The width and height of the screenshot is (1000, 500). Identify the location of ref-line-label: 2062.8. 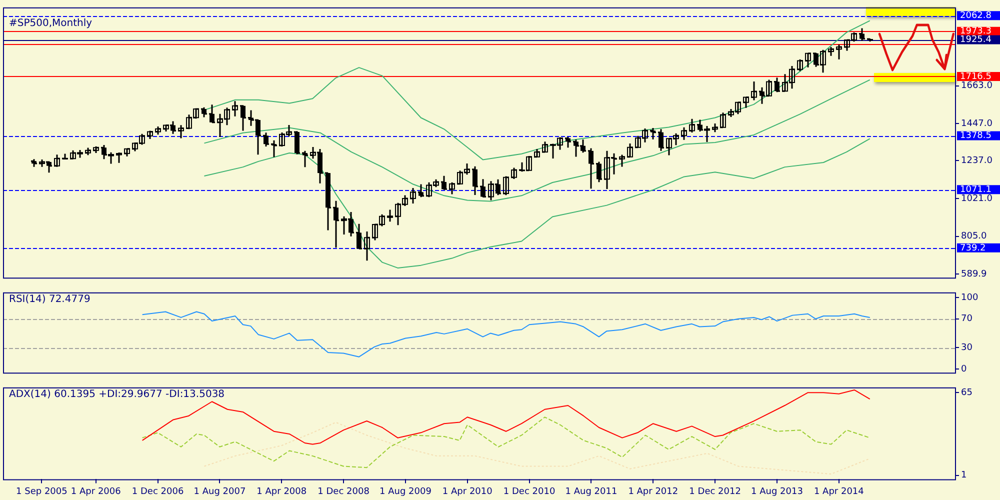
(976, 16).